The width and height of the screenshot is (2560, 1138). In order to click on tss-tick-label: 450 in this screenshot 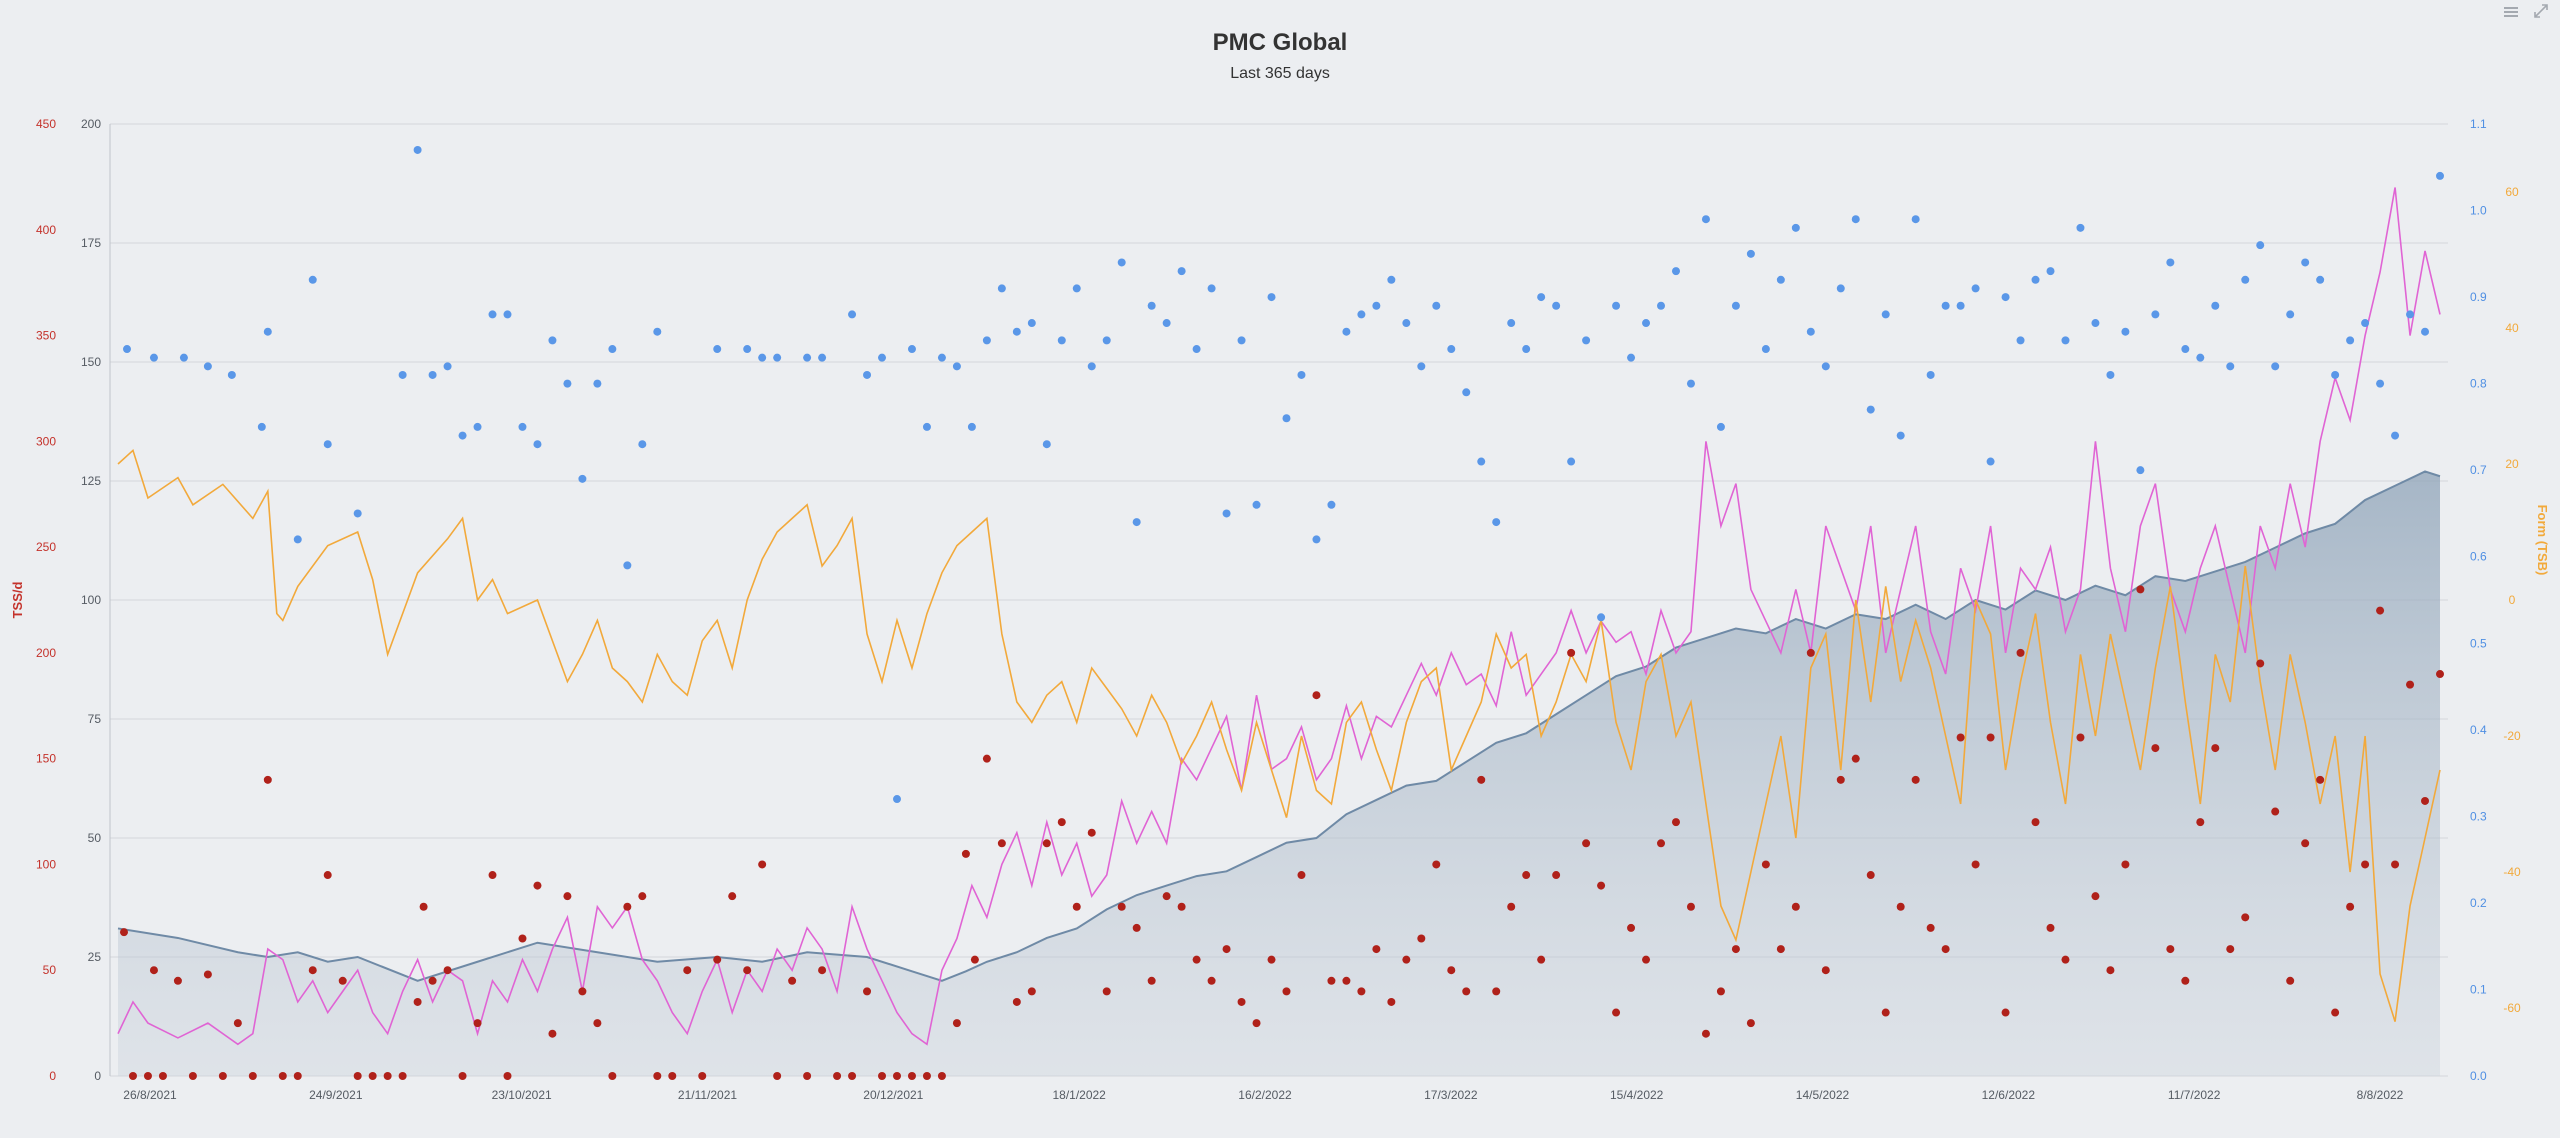, I will do `click(46, 124)`.